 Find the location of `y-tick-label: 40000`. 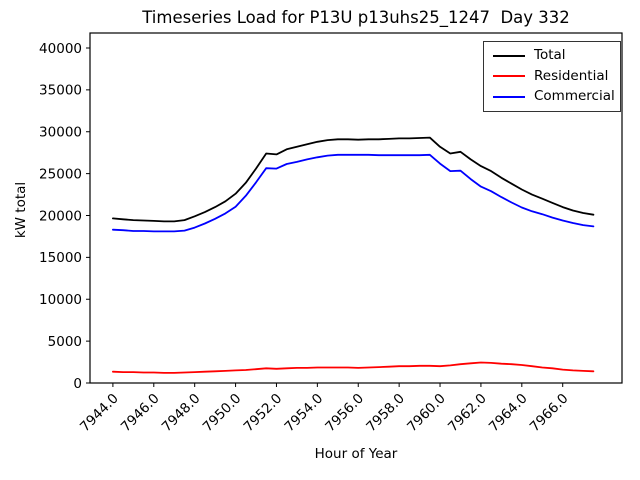

y-tick-label: 40000 is located at coordinates (60, 49).